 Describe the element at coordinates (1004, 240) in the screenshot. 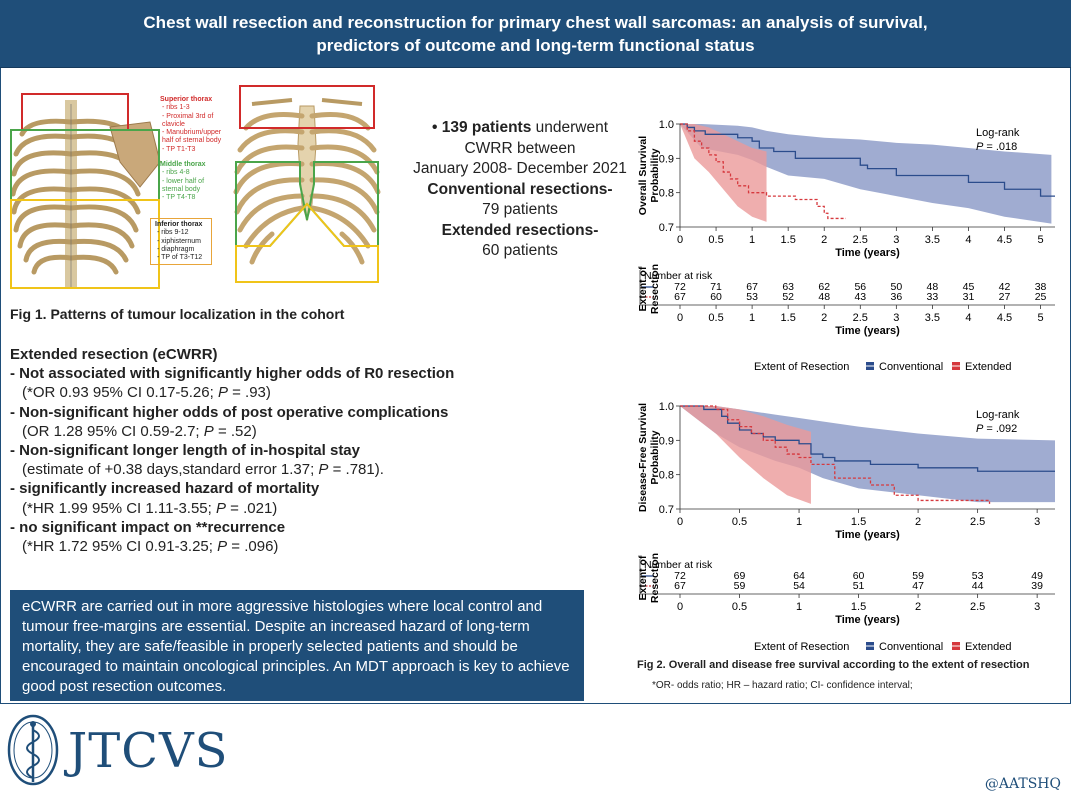

I see `x-tick-label: 4.5` at that location.